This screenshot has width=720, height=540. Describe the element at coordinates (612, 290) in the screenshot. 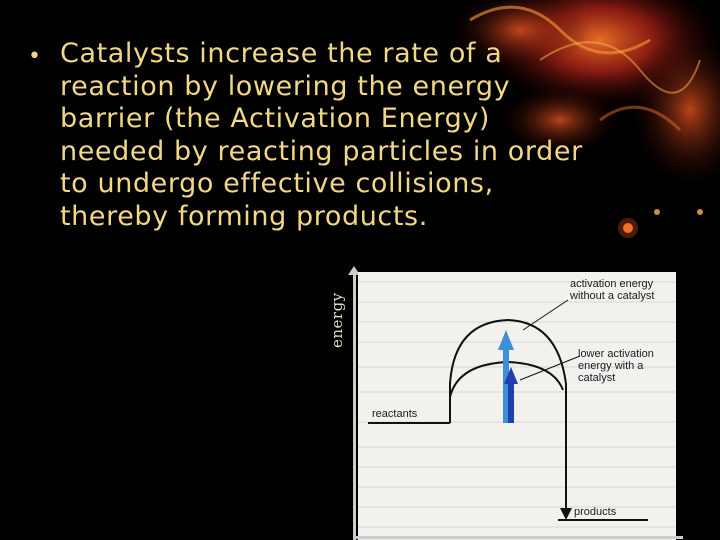

I see `label-uncatalysed: activation energy without a catalyst` at that location.